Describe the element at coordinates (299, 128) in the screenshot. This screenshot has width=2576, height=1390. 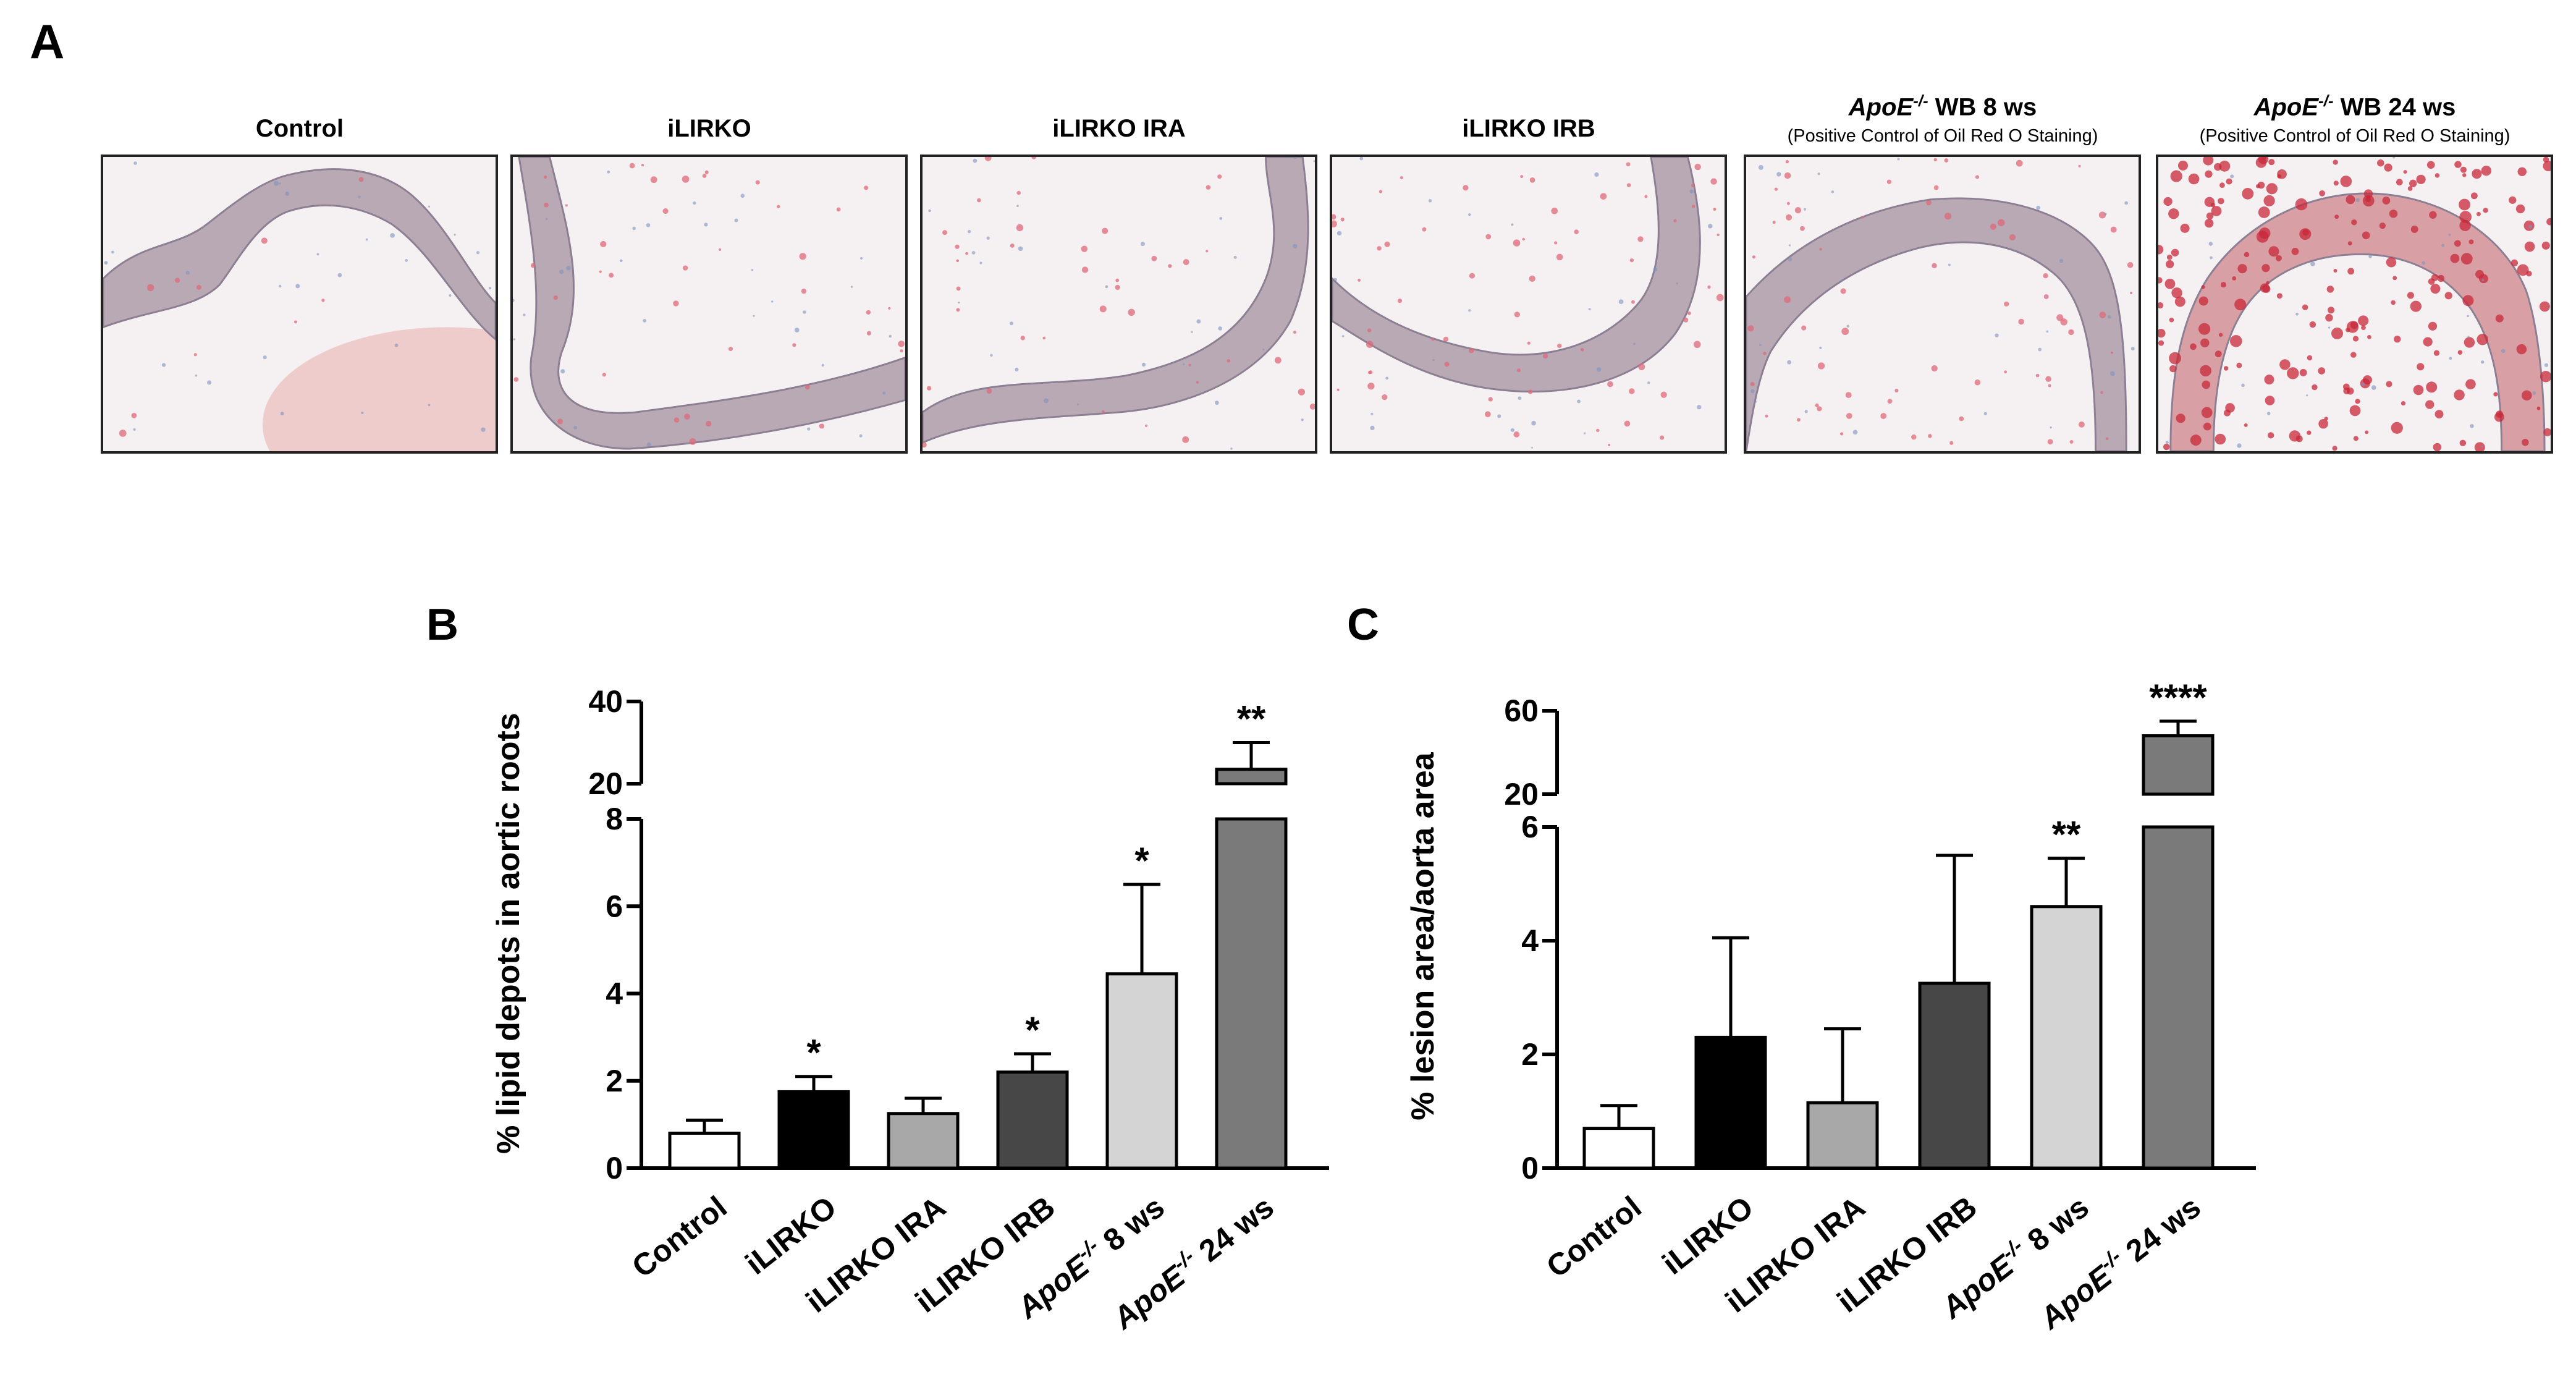
I see `micrograph-title: Control` at that location.